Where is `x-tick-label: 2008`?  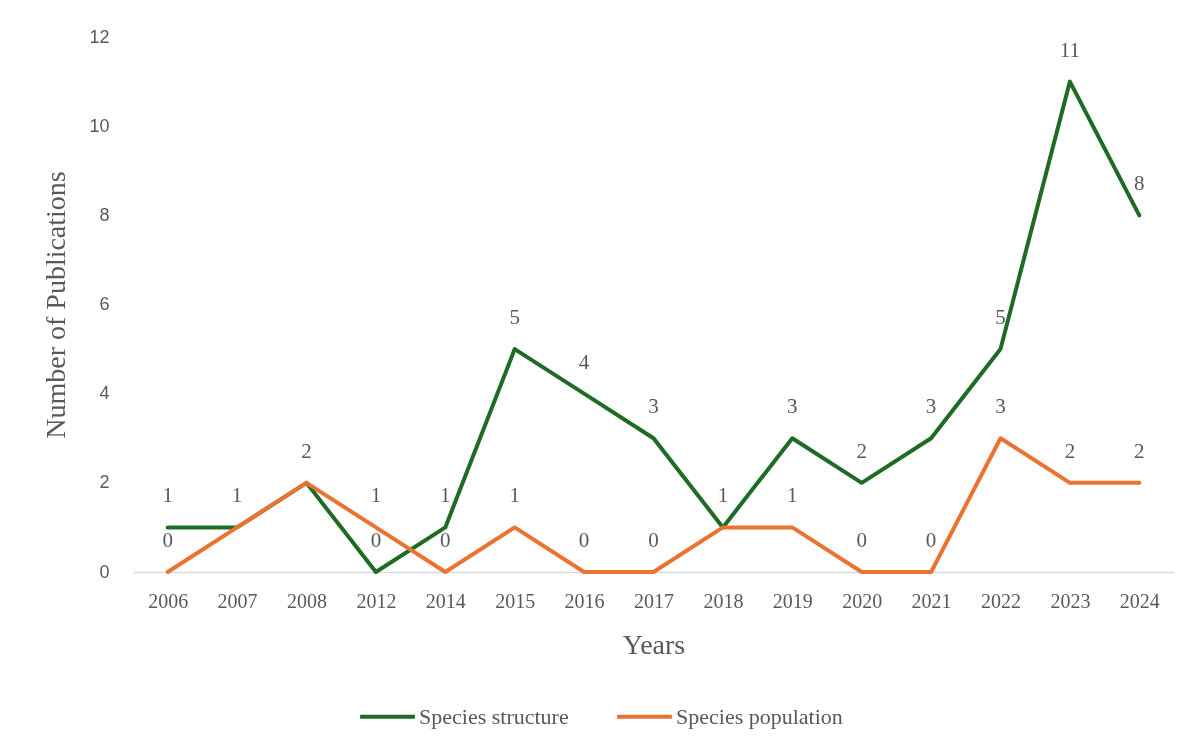 x-tick-label: 2008 is located at coordinates (307, 600).